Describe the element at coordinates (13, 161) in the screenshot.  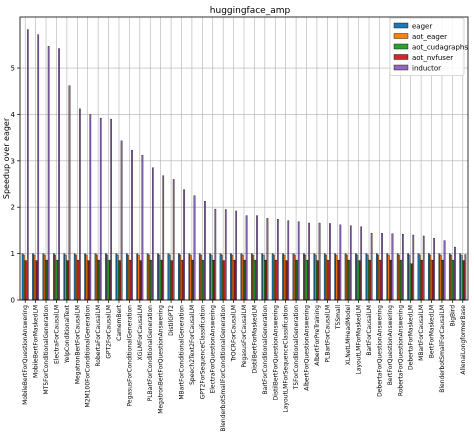
I see `y-tick-label: 3` at that location.